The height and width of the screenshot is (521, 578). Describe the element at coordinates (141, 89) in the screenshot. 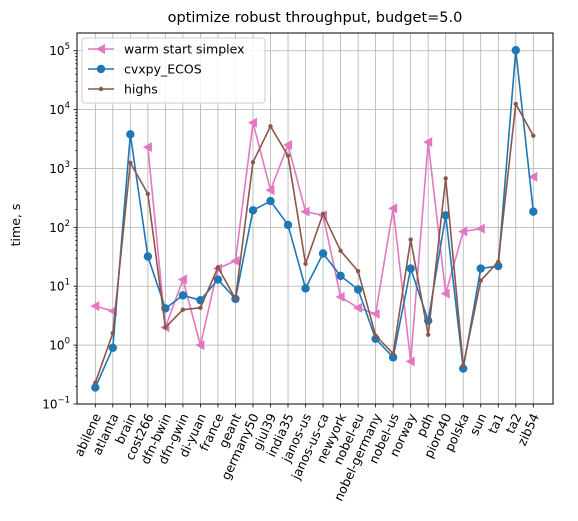

I see `legend-label: highs` at that location.